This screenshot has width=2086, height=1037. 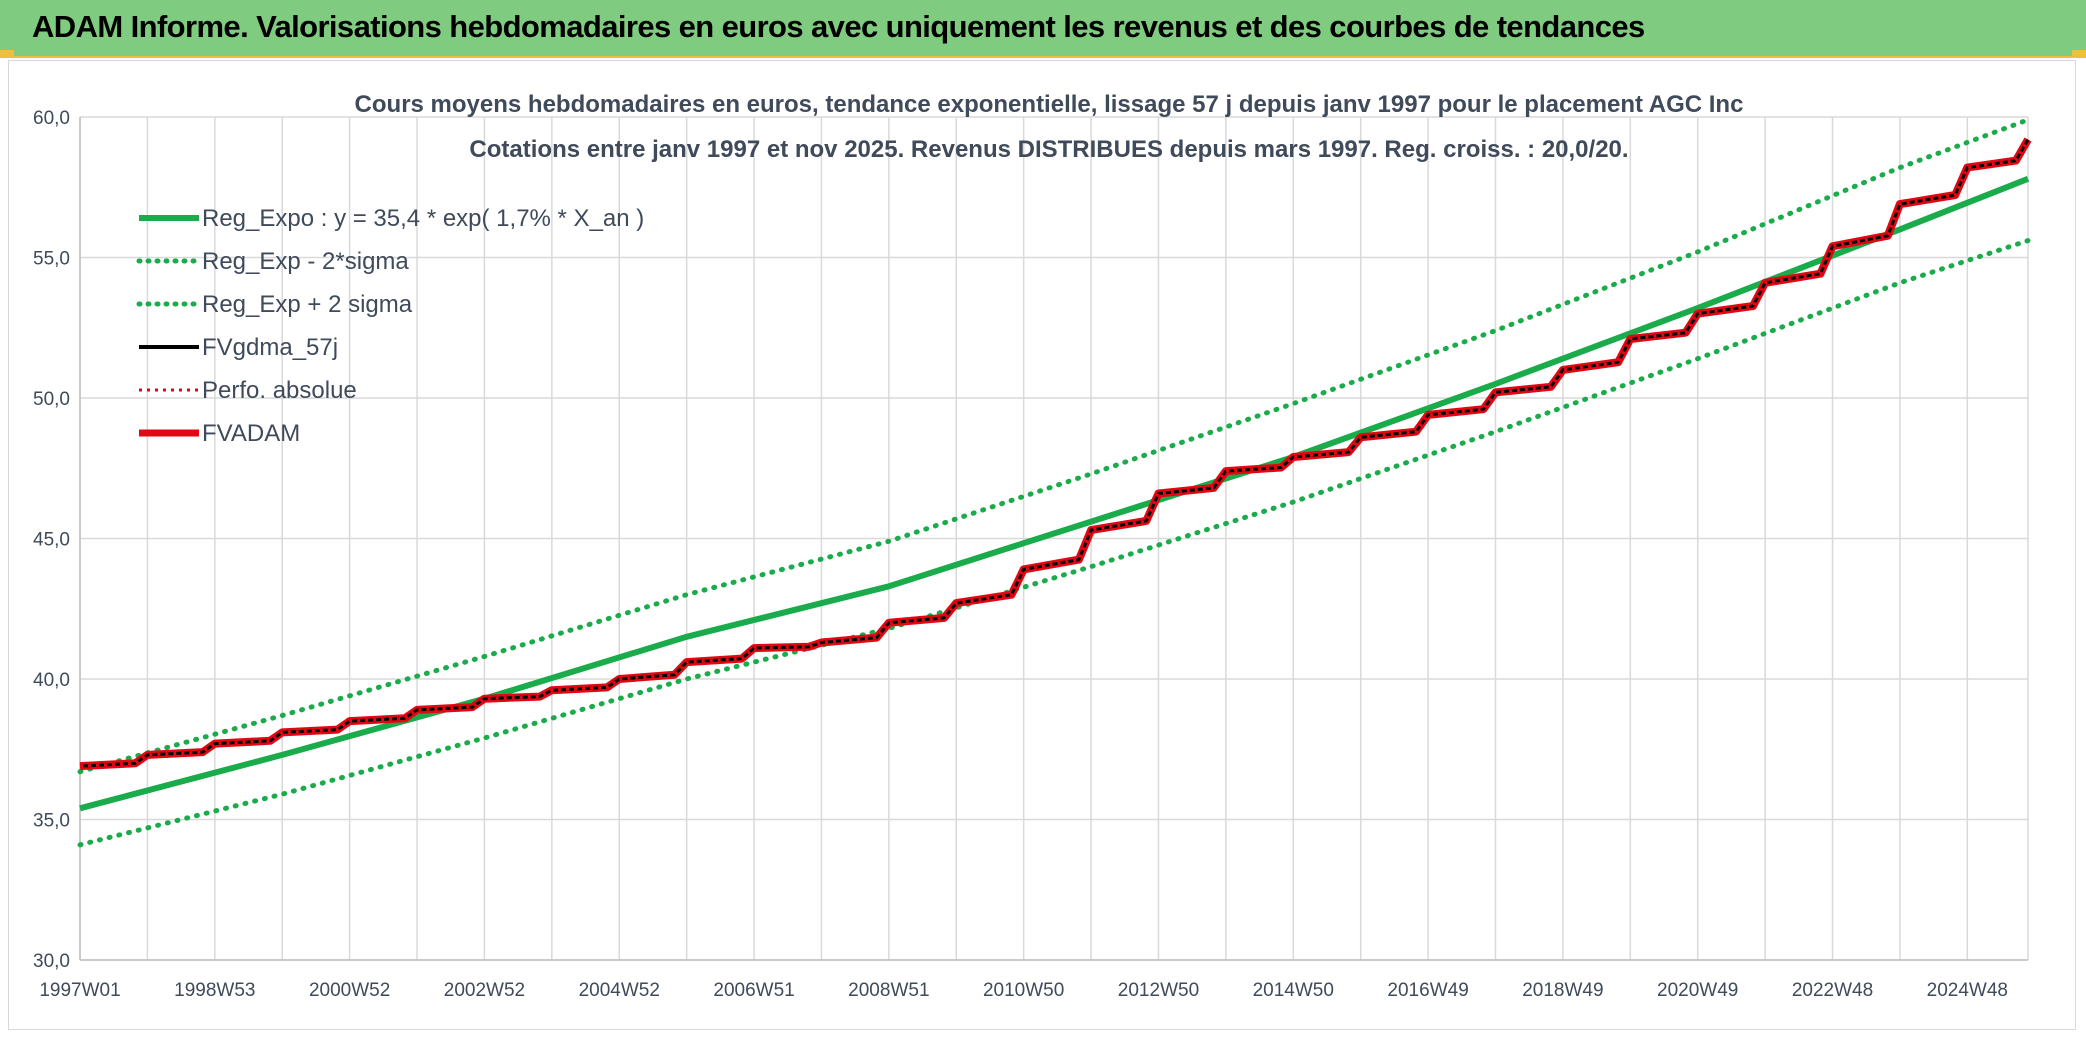 What do you see at coordinates (423, 218) in the screenshot?
I see `legend-label: Reg_Expo : y = 35,4 * exp( 1,7% * X_an )` at bounding box center [423, 218].